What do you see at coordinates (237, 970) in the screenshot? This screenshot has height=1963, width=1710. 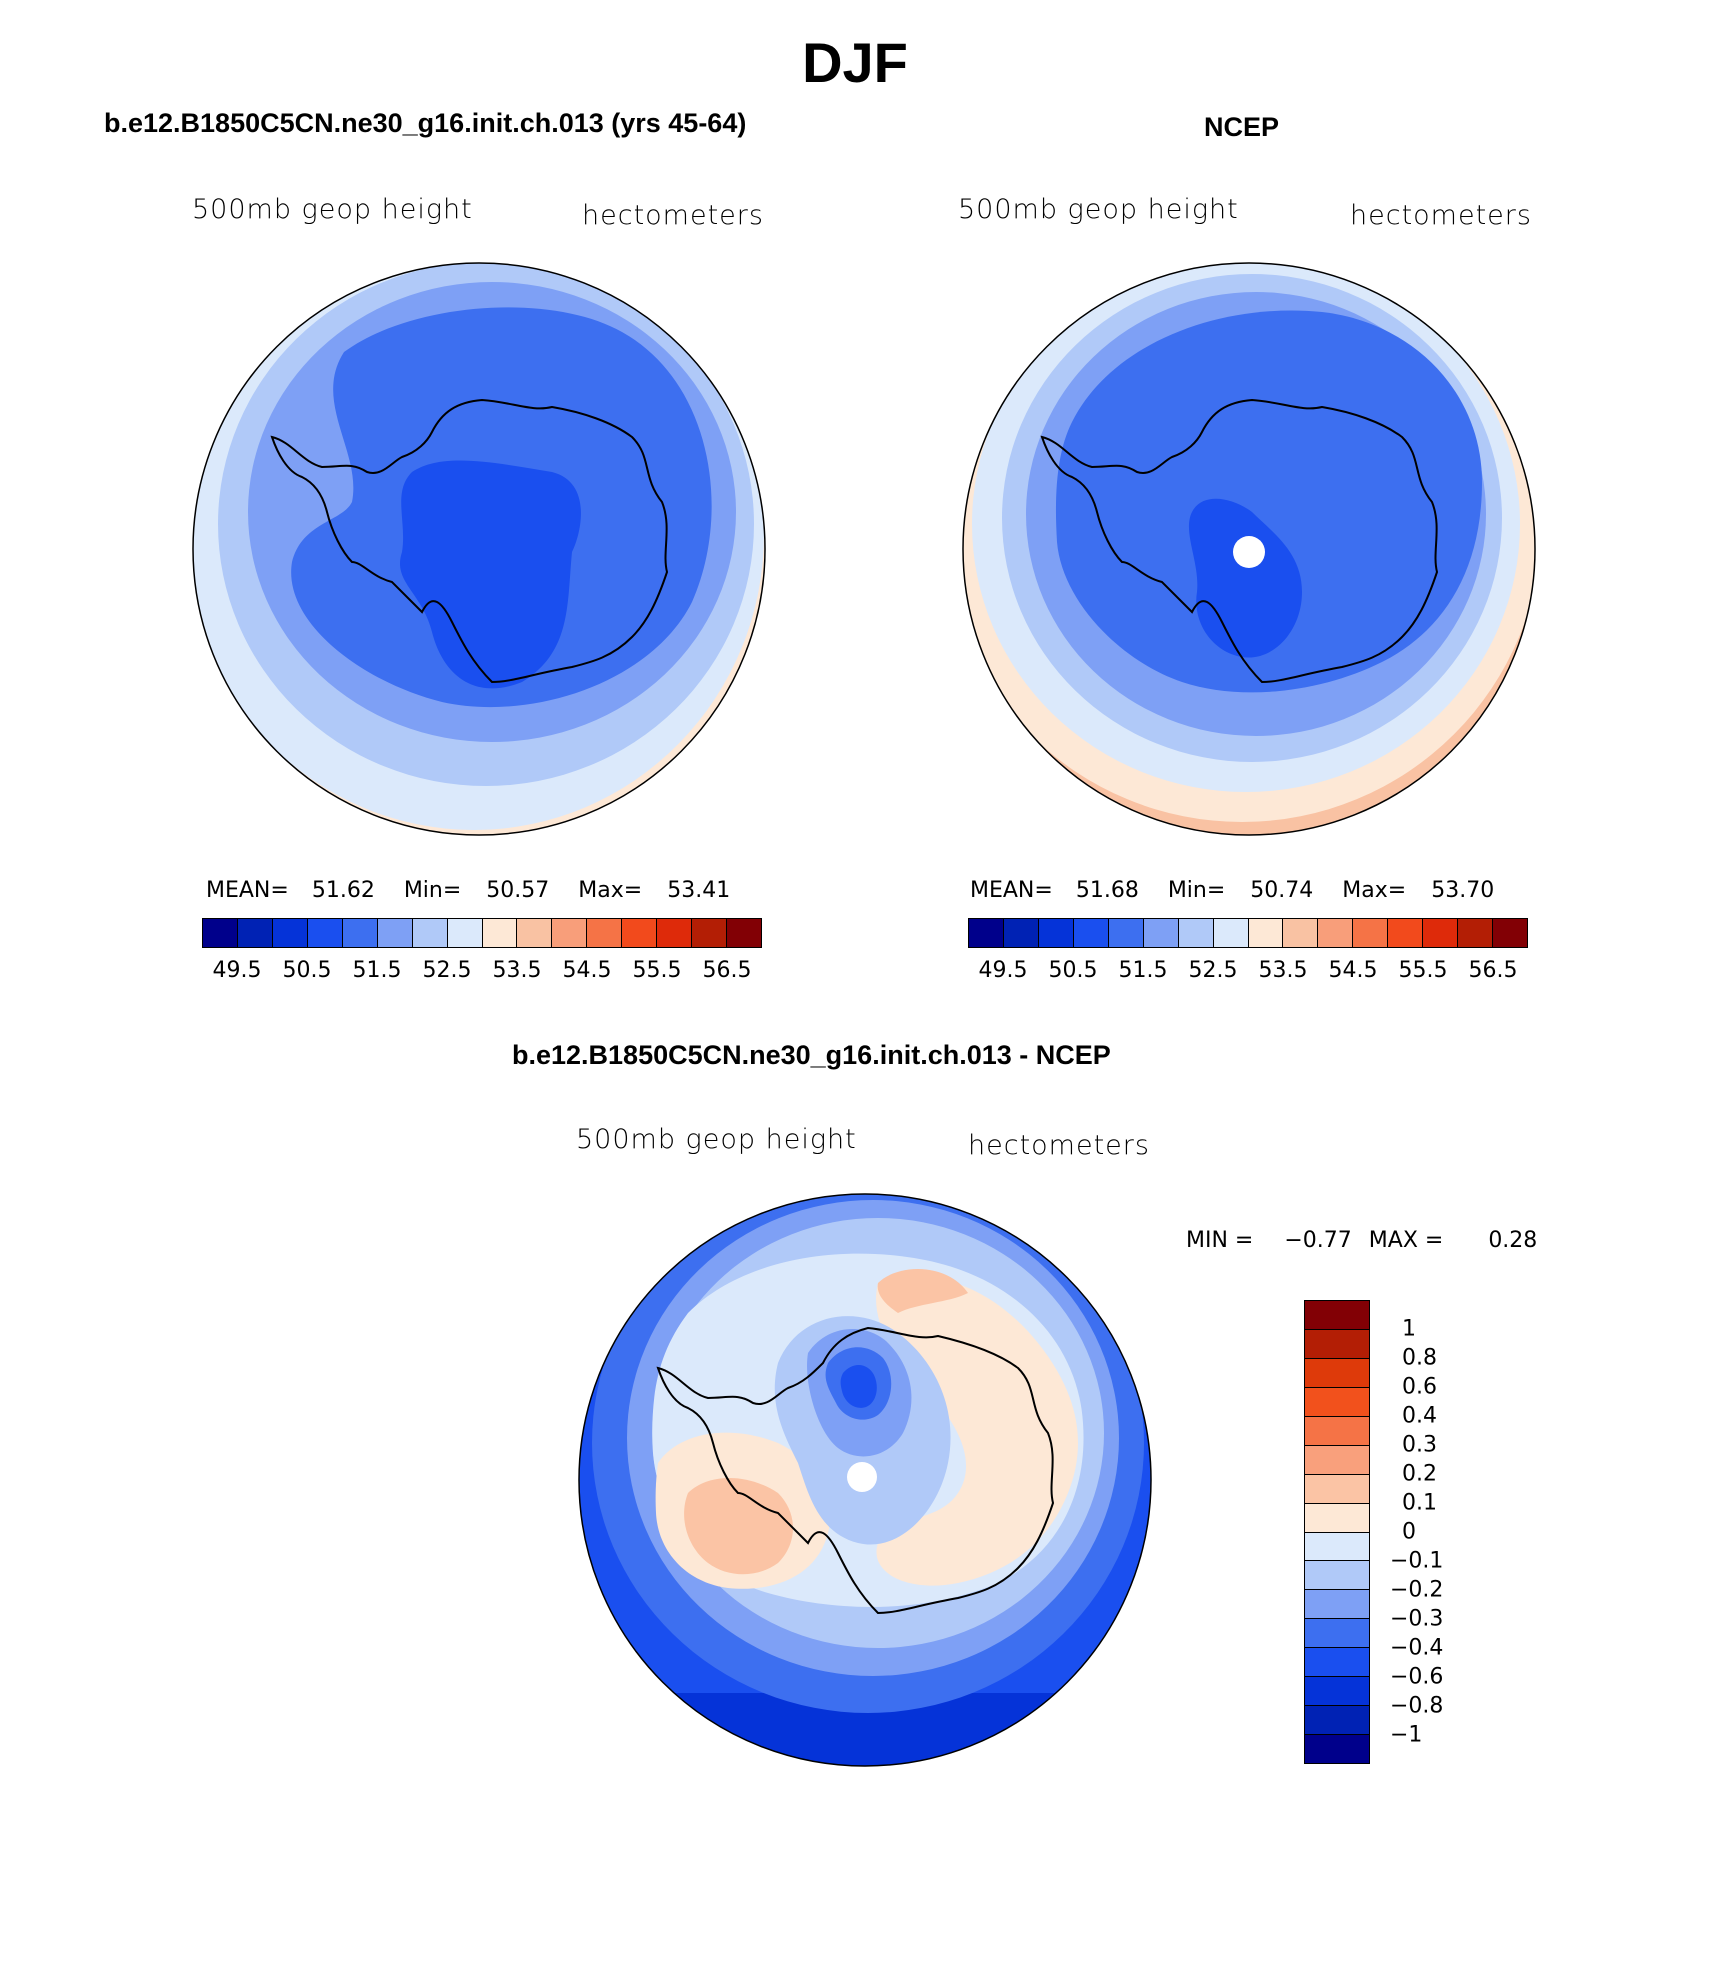 I see `panel1-colorbar-tick-label: 49.5` at bounding box center [237, 970].